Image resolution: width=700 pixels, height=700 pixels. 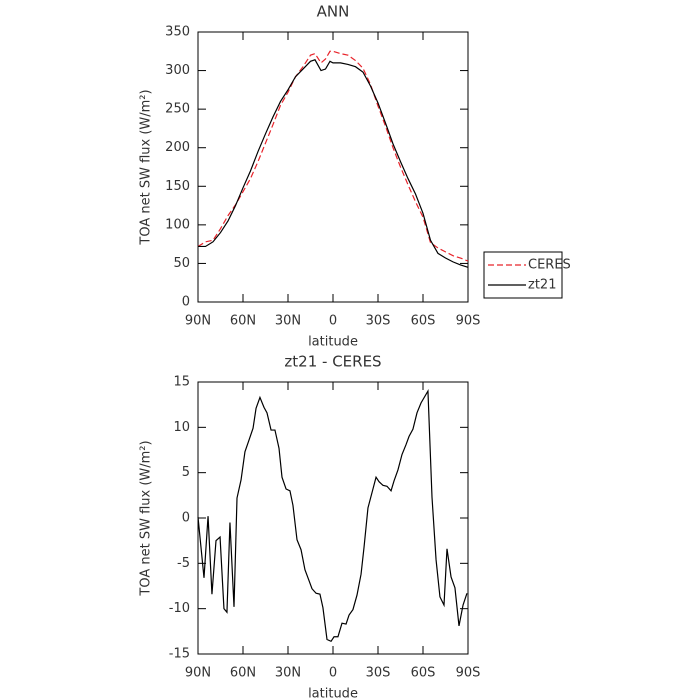 What do you see at coordinates (177, 70) in the screenshot?
I see `y-tick-label: 300` at bounding box center [177, 70].